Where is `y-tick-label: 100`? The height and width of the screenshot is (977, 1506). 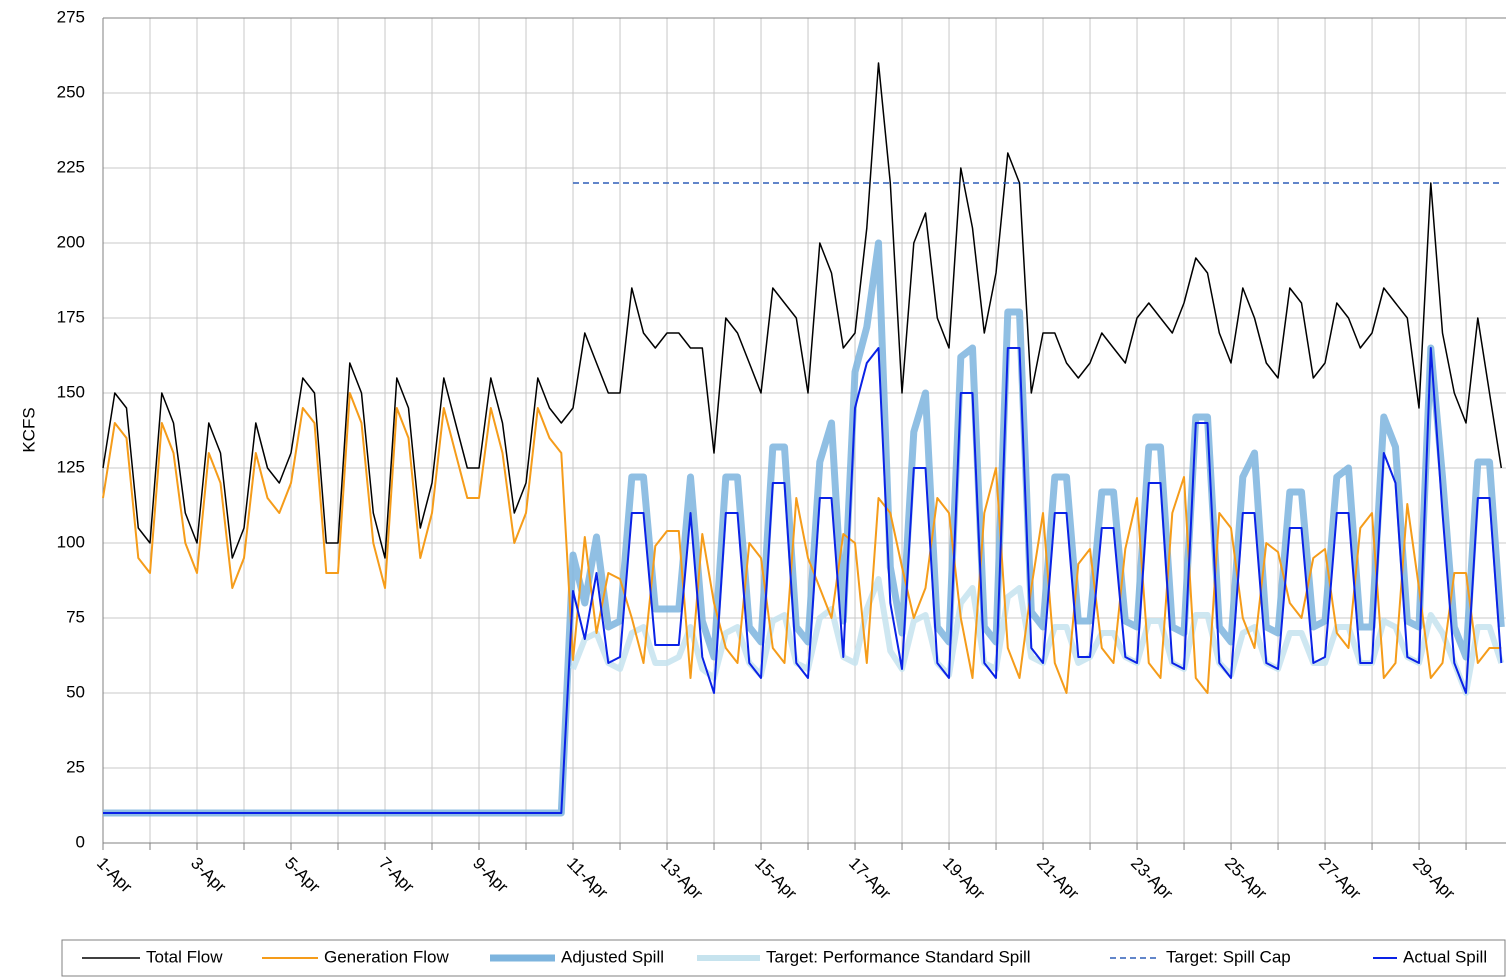
y-tick-label: 100 is located at coordinates (71, 541).